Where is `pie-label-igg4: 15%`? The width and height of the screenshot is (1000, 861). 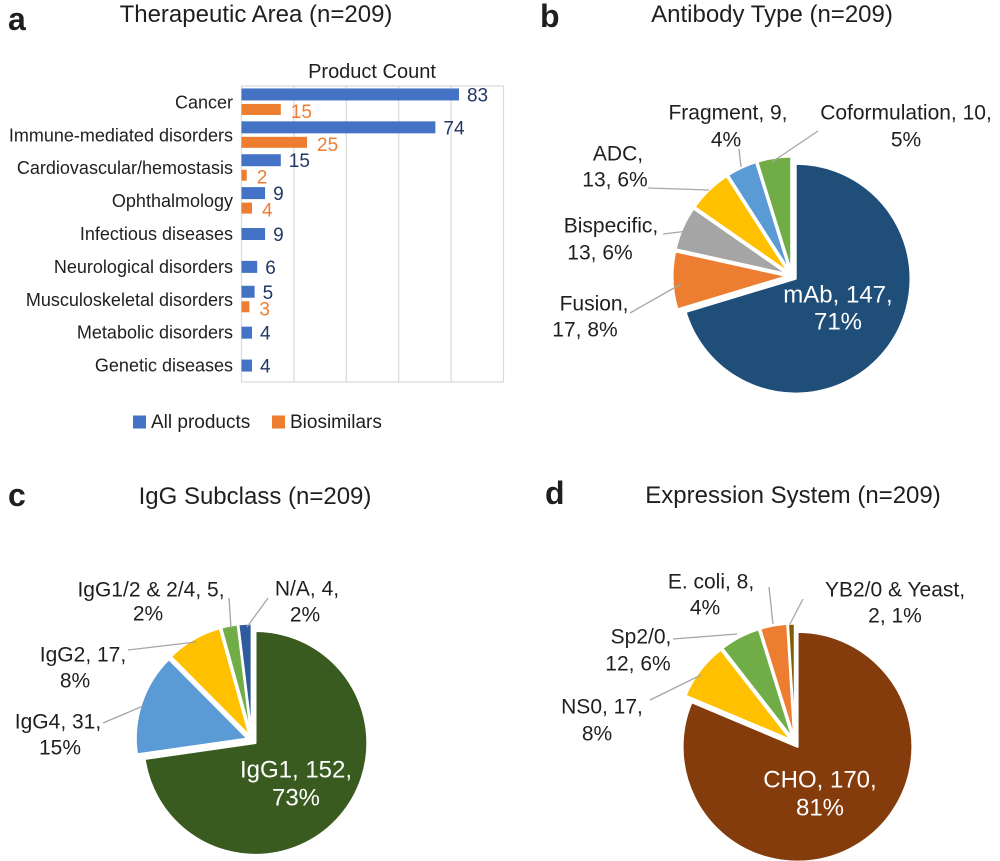
pie-label-igg4: 15% is located at coordinates (60, 748).